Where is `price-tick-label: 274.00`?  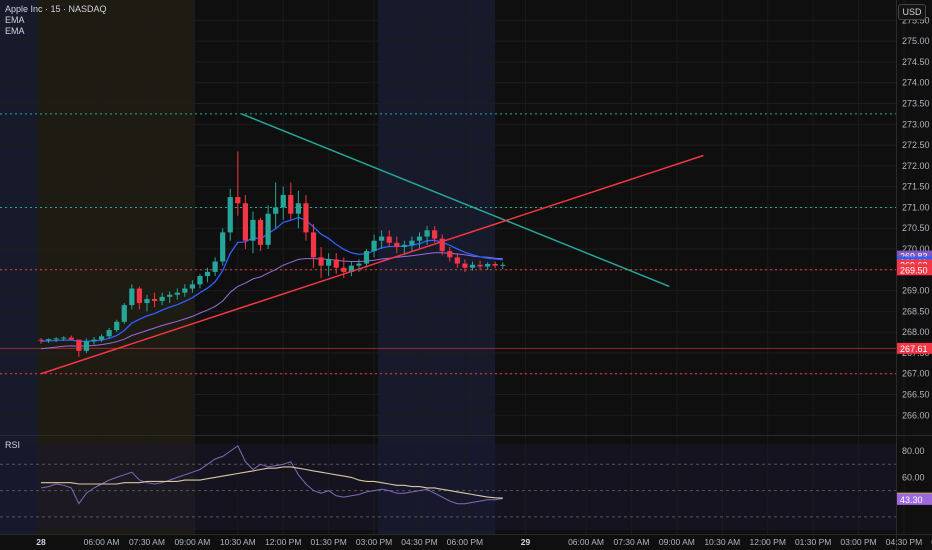 price-tick-label: 274.00 is located at coordinates (916, 83).